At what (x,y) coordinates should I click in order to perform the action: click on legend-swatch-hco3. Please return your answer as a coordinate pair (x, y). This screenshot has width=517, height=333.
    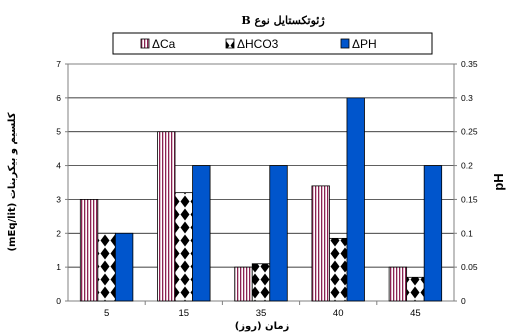
    Looking at the image, I should click on (230, 43).